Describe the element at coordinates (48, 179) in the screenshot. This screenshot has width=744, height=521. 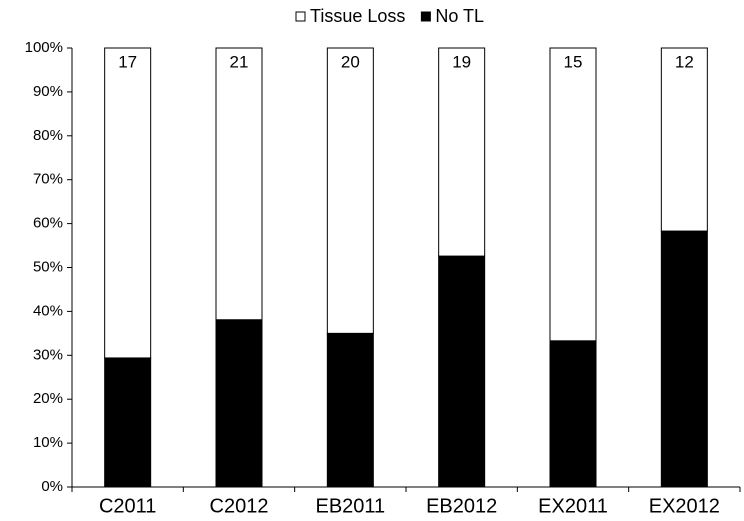
I see `y-tick-label: 70%` at that location.